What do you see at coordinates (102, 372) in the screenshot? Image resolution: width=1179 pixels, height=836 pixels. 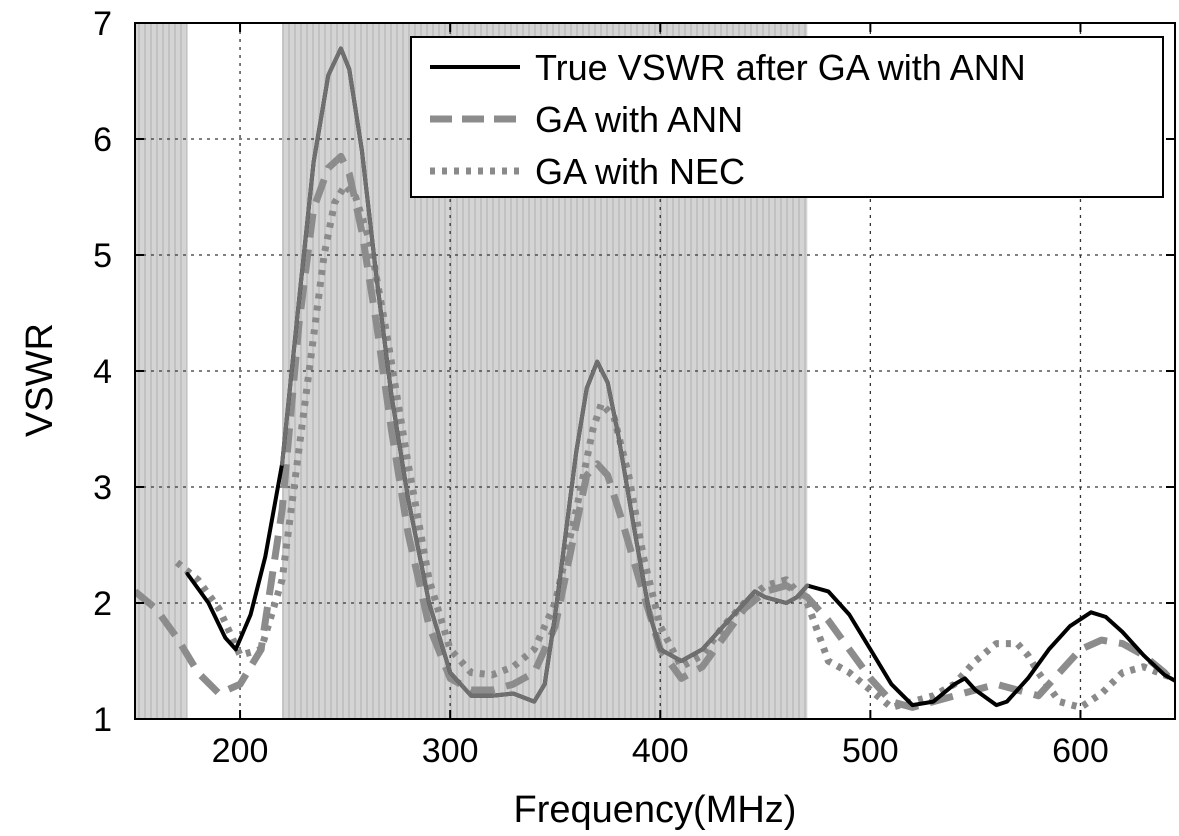 I see `y-tick-label: 4` at bounding box center [102, 372].